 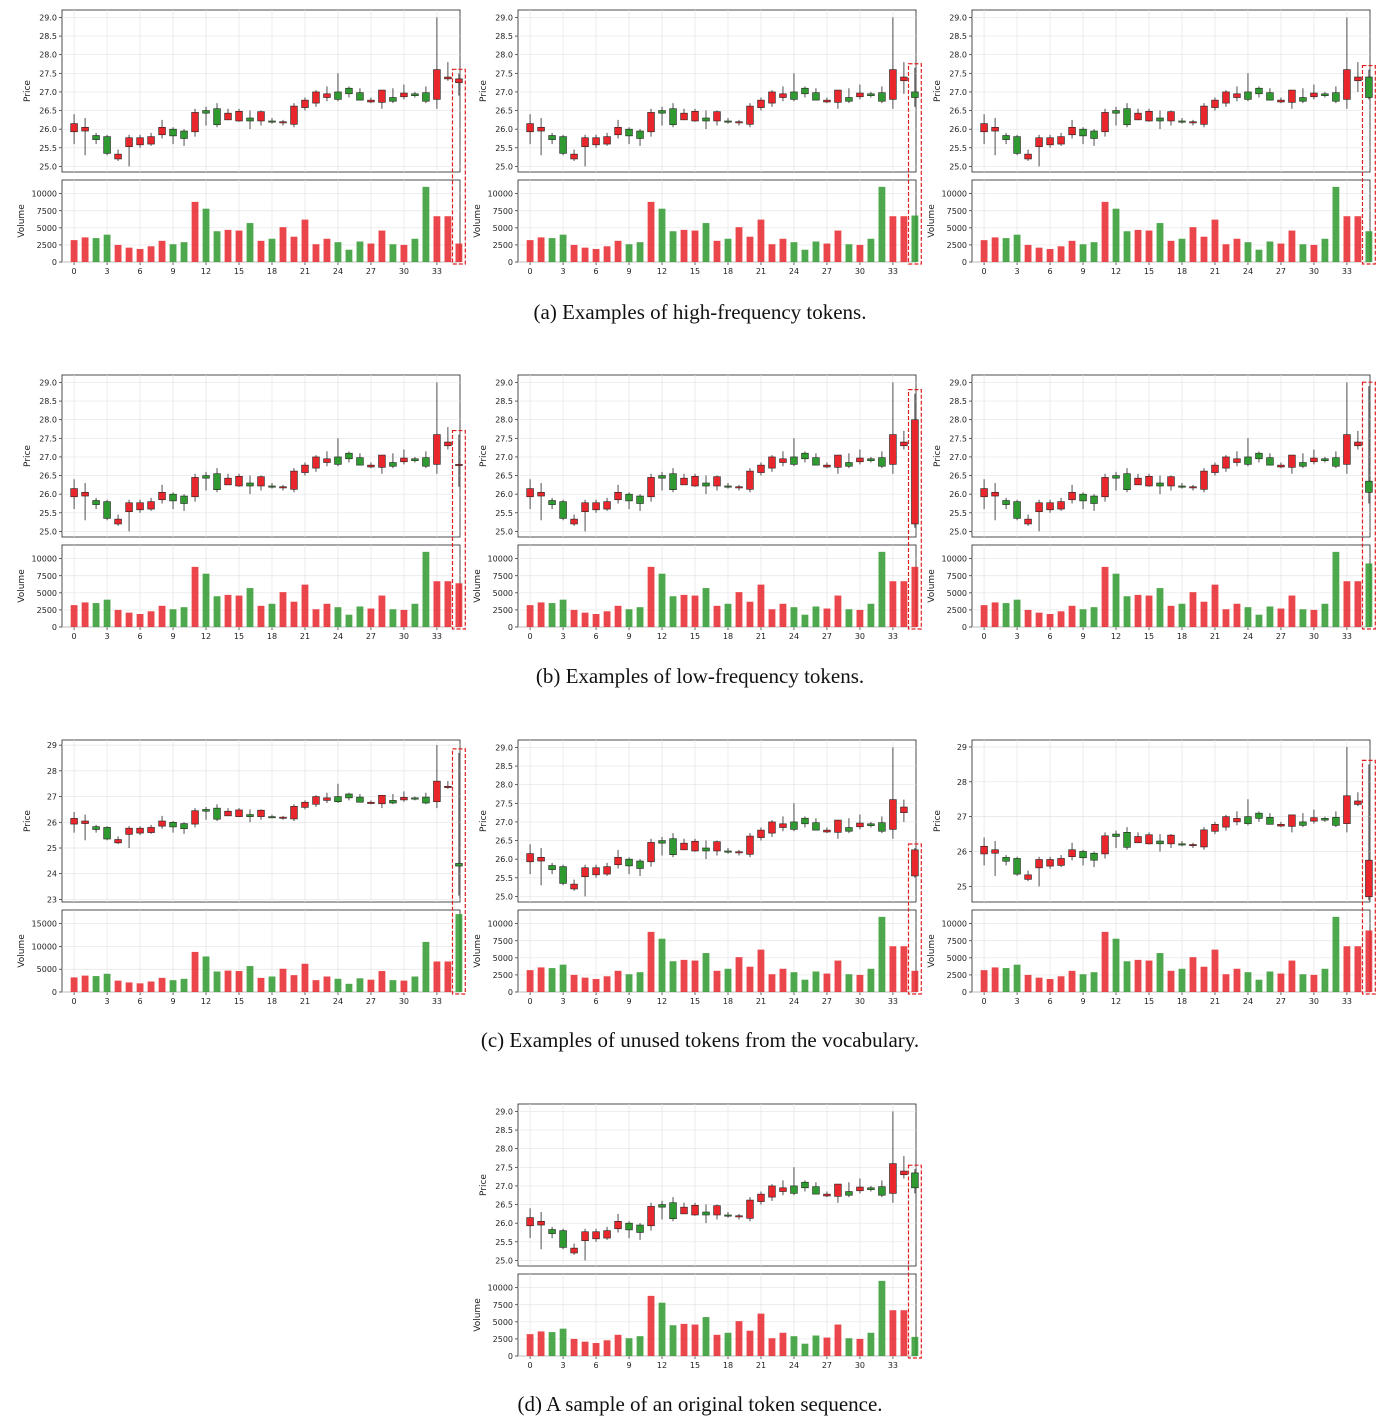 What do you see at coordinates (458, 529) in the screenshot?
I see `highlight-box` at bounding box center [458, 529].